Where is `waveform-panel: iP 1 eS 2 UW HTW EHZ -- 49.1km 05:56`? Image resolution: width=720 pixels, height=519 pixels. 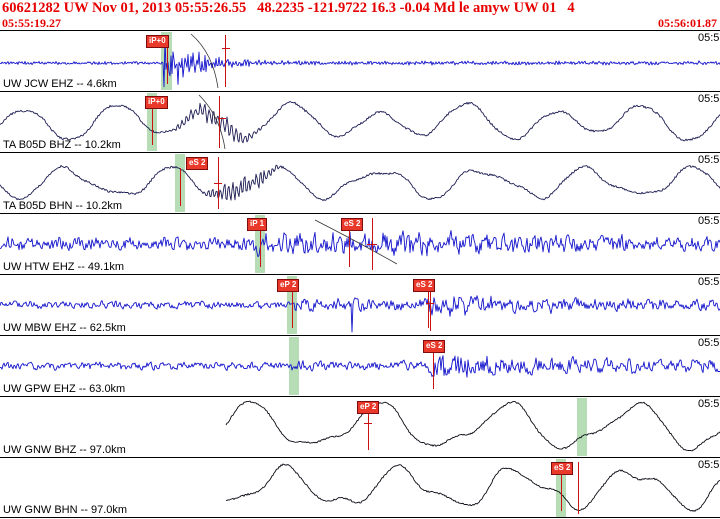 waveform-panel: iP 1 eS 2 UW HTW EHZ -- 49.1km 05:56 is located at coordinates (360, 243).